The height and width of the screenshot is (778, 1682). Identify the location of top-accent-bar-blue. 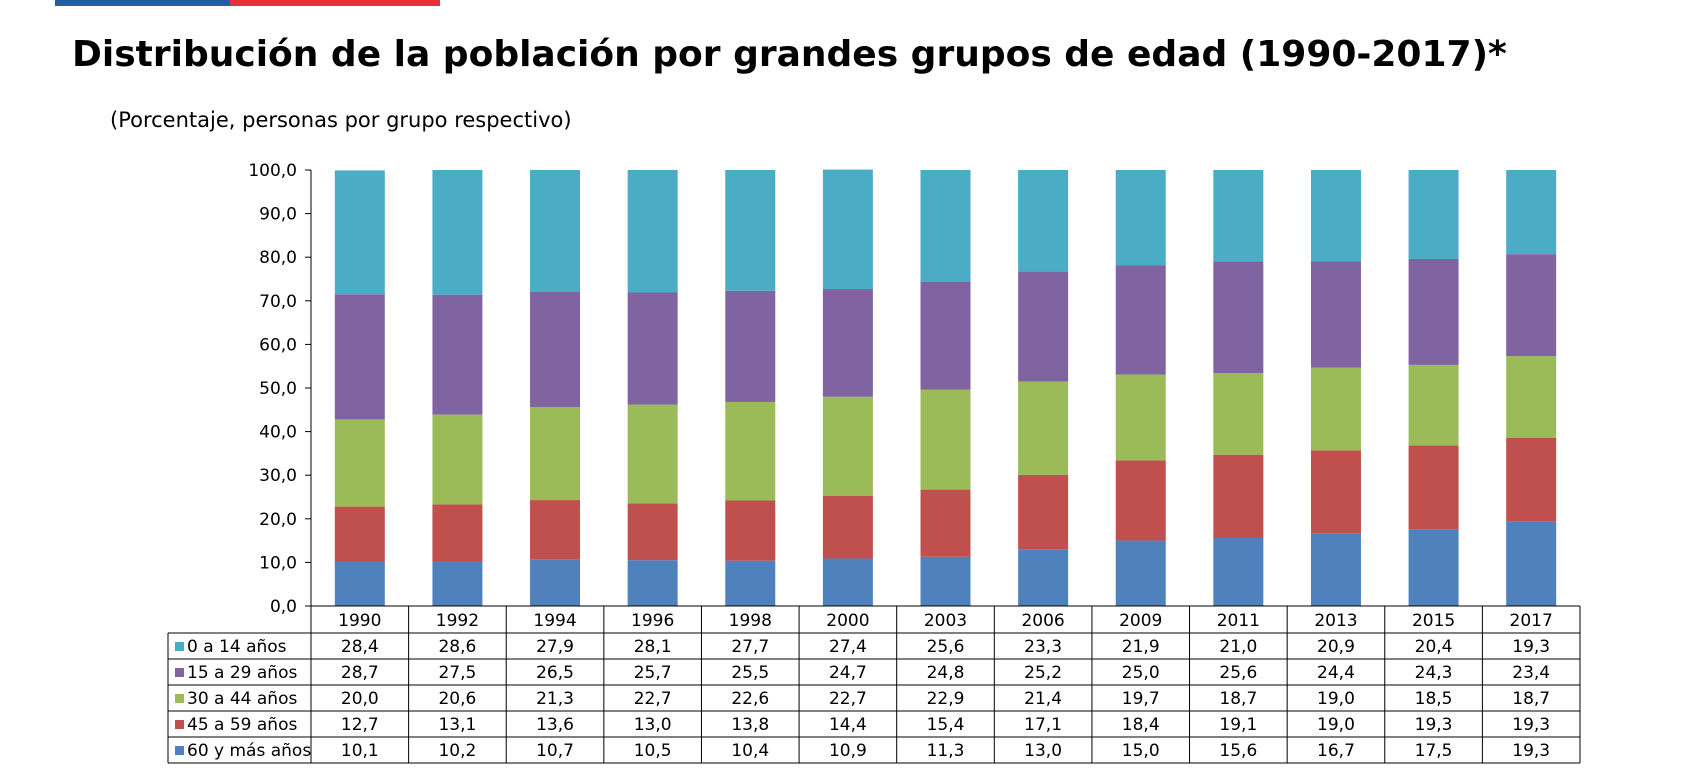
(142, 3).